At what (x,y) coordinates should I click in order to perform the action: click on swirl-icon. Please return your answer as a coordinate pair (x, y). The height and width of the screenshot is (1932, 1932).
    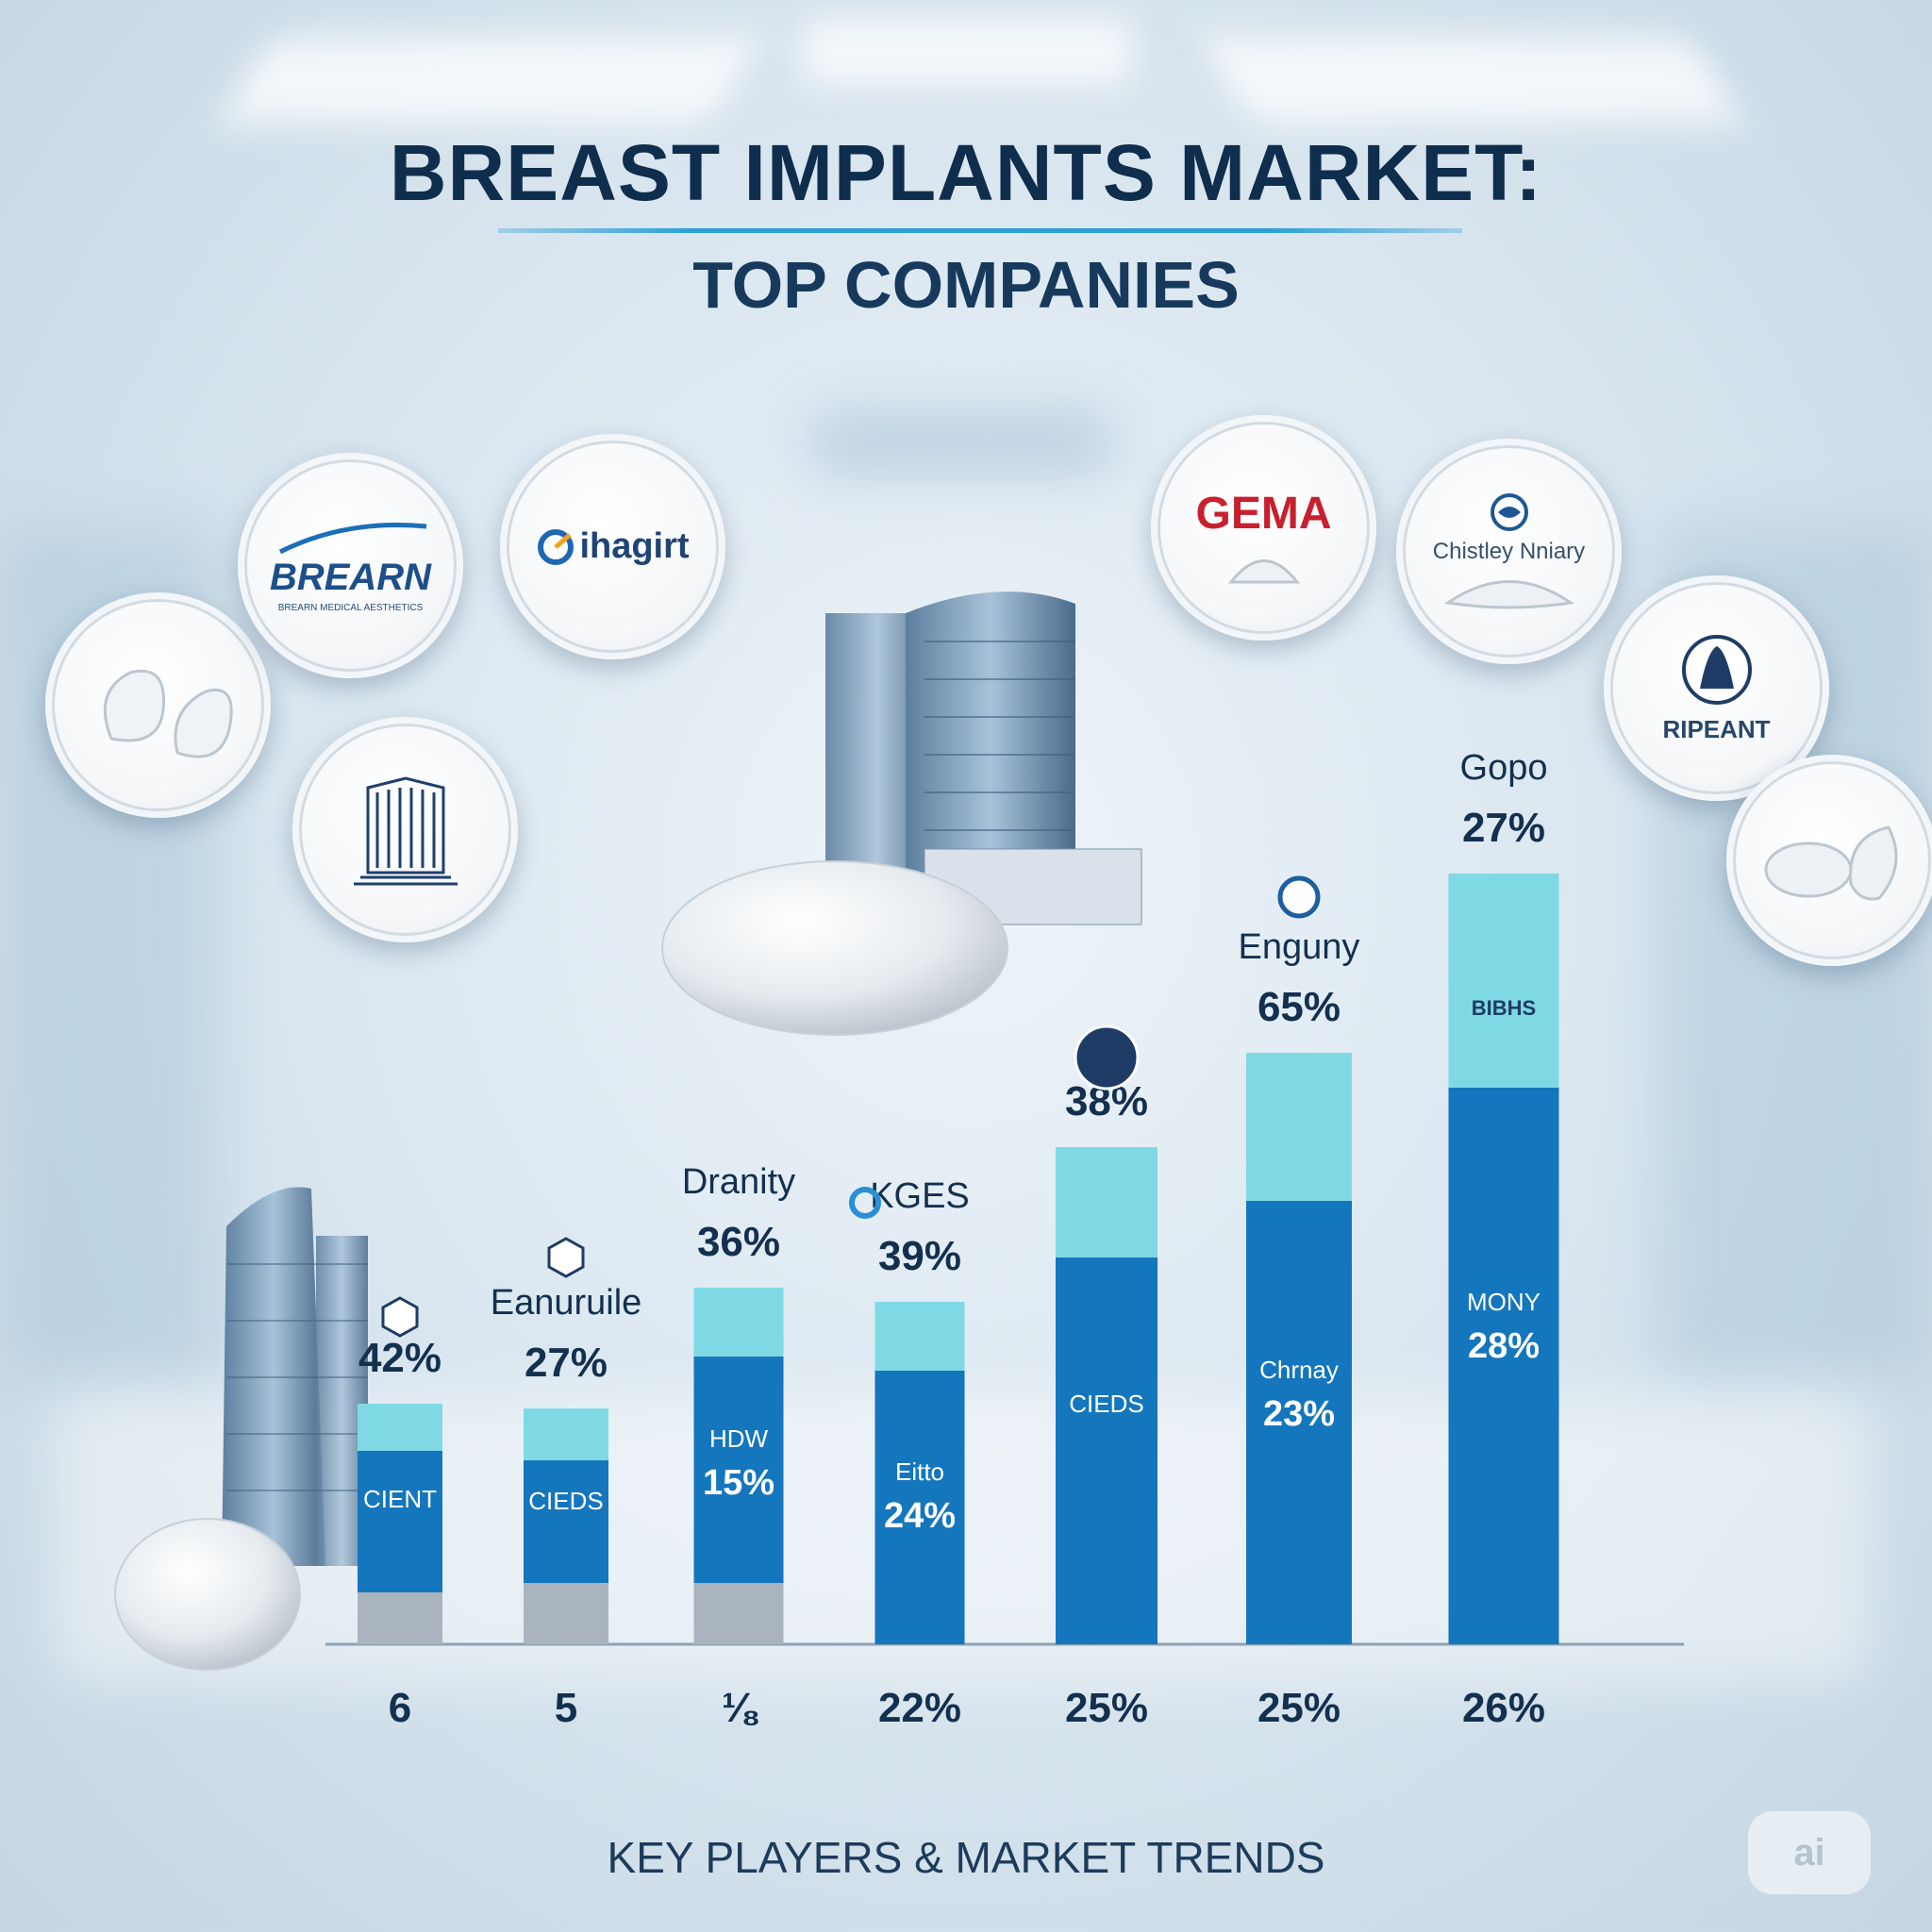
    Looking at the image, I should click on (1299, 897).